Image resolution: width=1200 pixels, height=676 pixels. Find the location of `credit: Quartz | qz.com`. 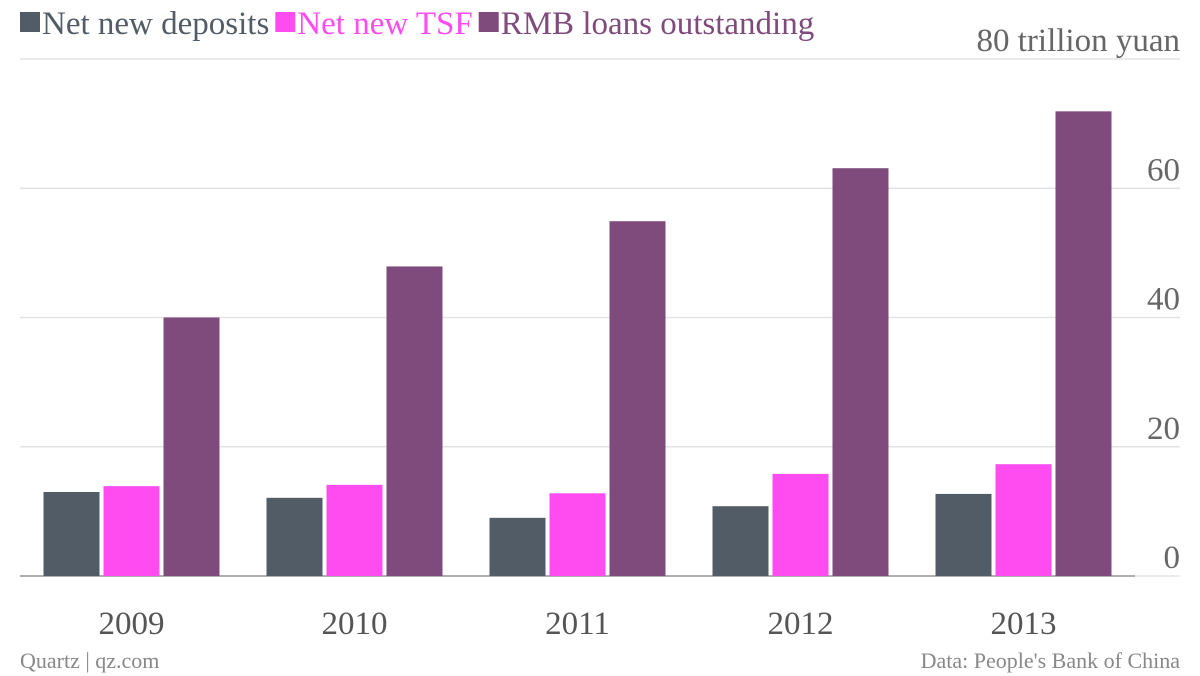

credit: Quartz | qz.com is located at coordinates (89, 660).